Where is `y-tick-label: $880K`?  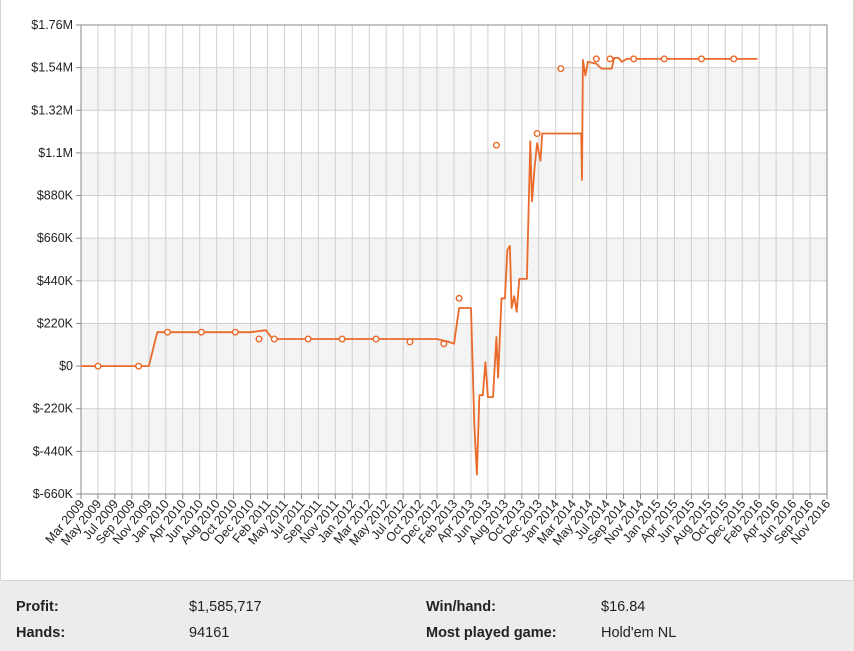 y-tick-label: $880K is located at coordinates (55, 196).